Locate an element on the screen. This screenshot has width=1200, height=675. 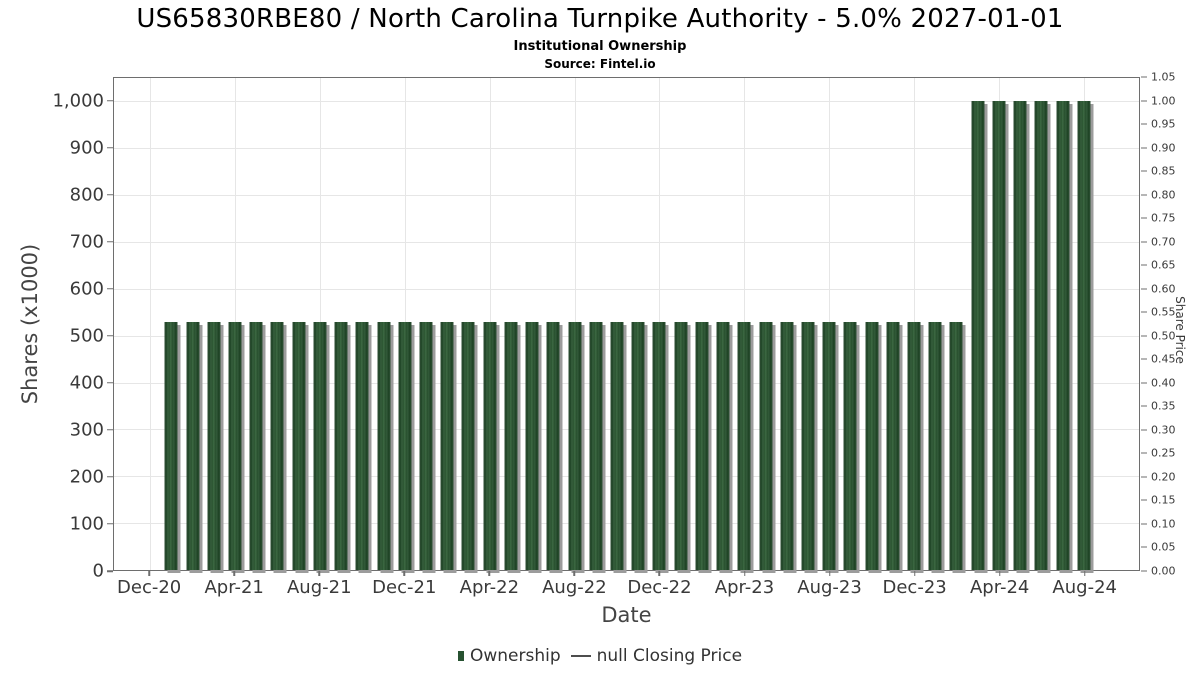
x-label-Apr-24: Apr-24 is located at coordinates (999, 587).